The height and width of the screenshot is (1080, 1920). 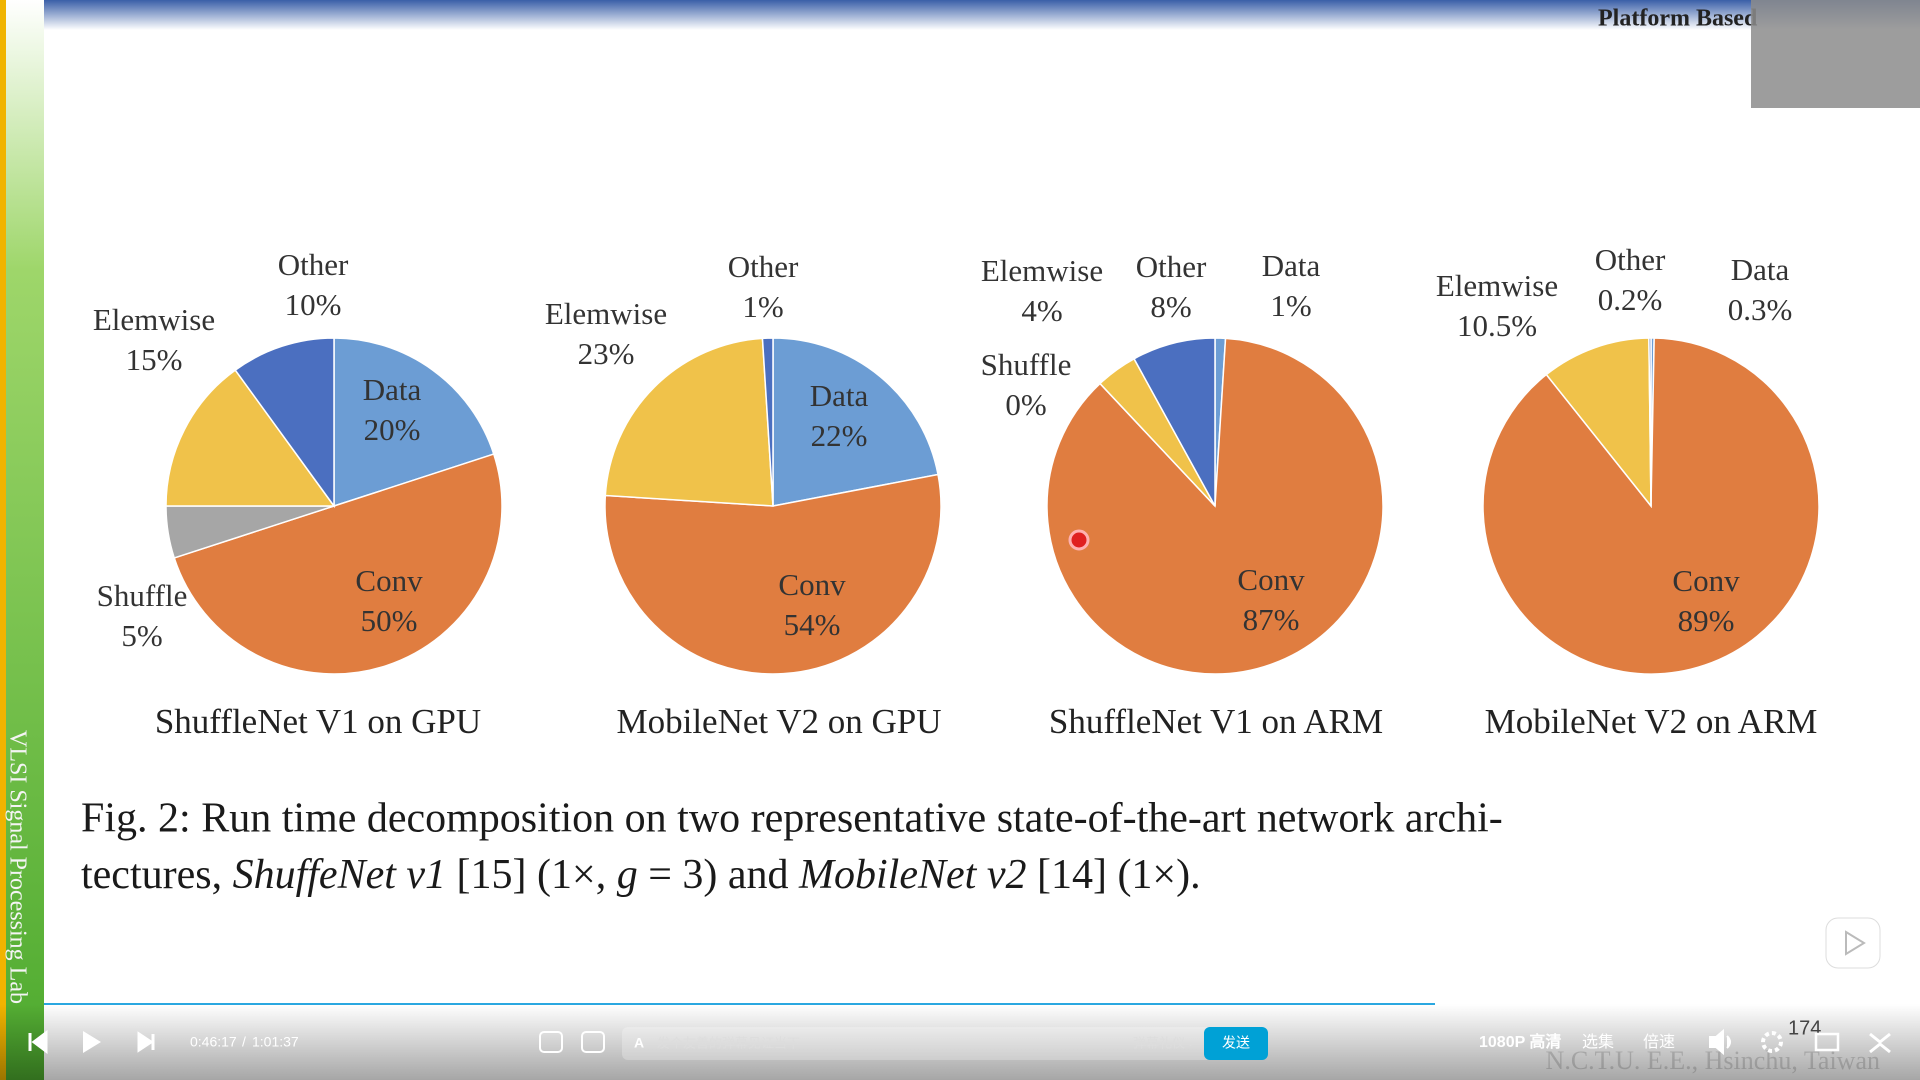 What do you see at coordinates (1706, 620) in the screenshot?
I see `slice-label-value: 89%` at bounding box center [1706, 620].